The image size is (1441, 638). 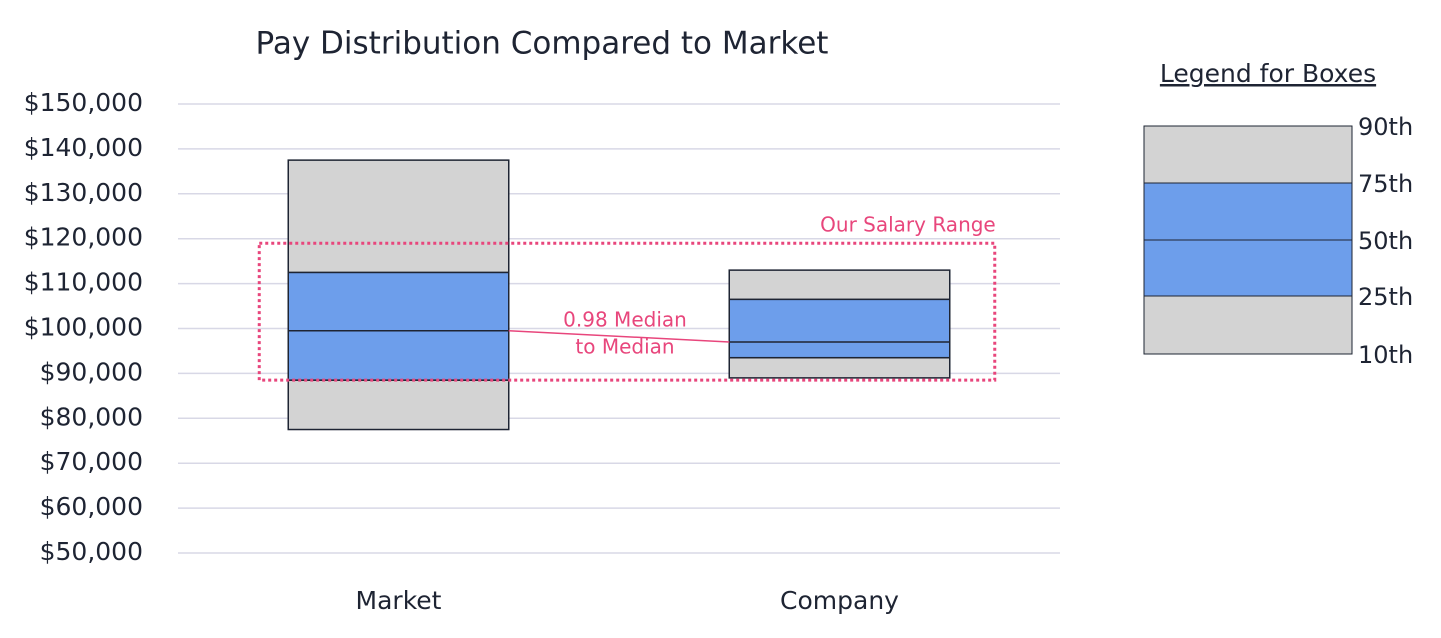 What do you see at coordinates (1385, 297) in the screenshot?
I see `legend-label: 25th` at bounding box center [1385, 297].